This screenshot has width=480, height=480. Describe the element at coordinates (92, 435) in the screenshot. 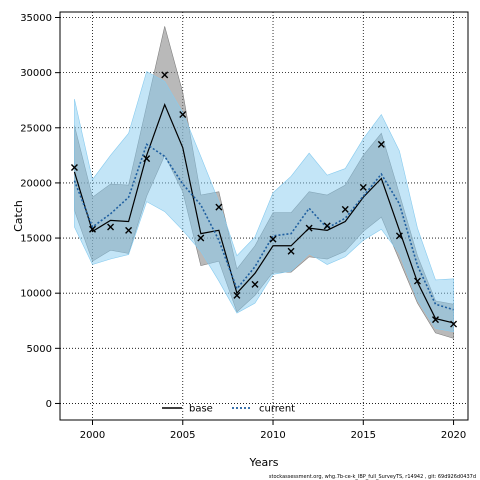

I see `x-tick-label: 2000` at that location.